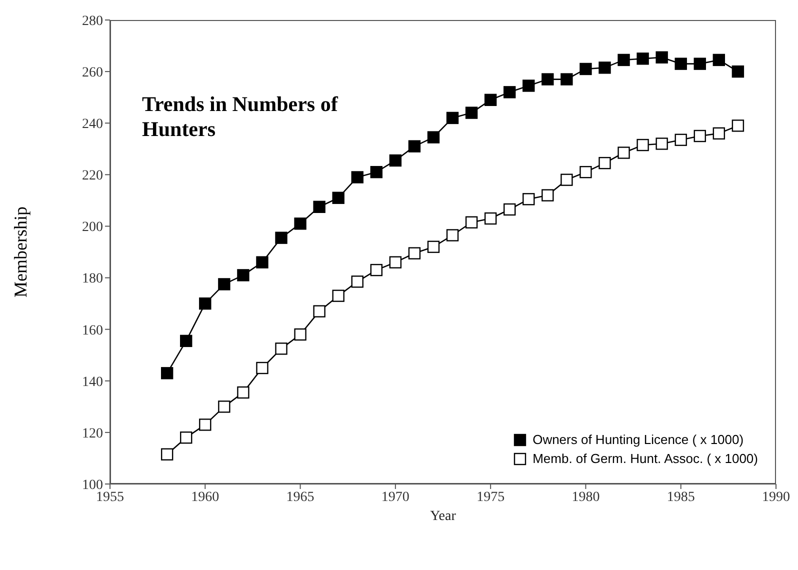 The image size is (798, 570). What do you see at coordinates (205, 497) in the screenshot?
I see `x-tick-label: 1960` at bounding box center [205, 497].